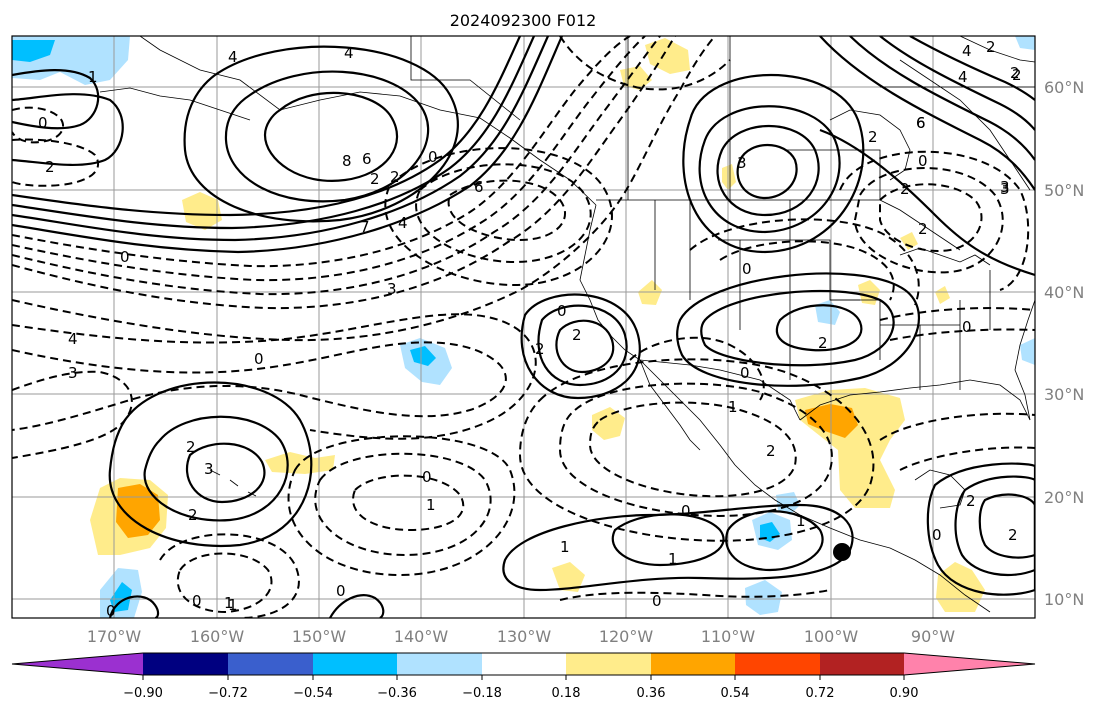 The width and height of the screenshot is (1105, 712). Describe the element at coordinates (397, 693) in the screenshot. I see `colorbar-tick-label: −0.36` at that location.